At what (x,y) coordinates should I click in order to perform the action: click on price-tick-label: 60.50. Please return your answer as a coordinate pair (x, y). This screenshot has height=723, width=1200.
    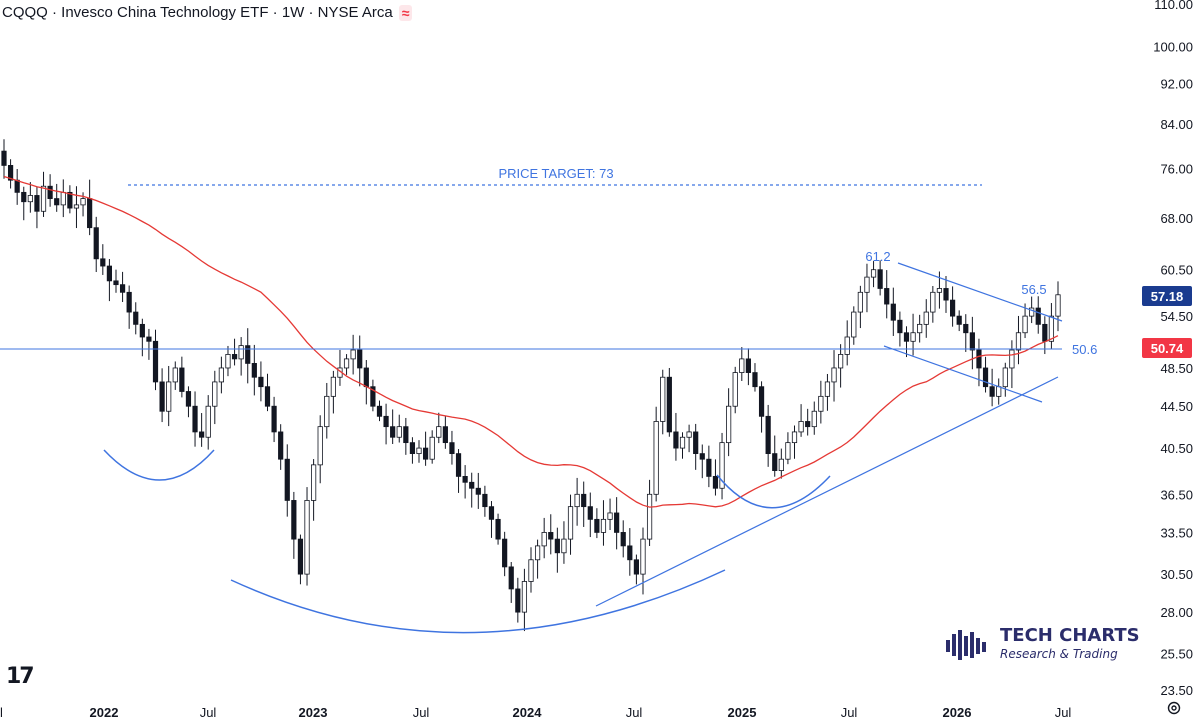
    Looking at the image, I should click on (1176, 270).